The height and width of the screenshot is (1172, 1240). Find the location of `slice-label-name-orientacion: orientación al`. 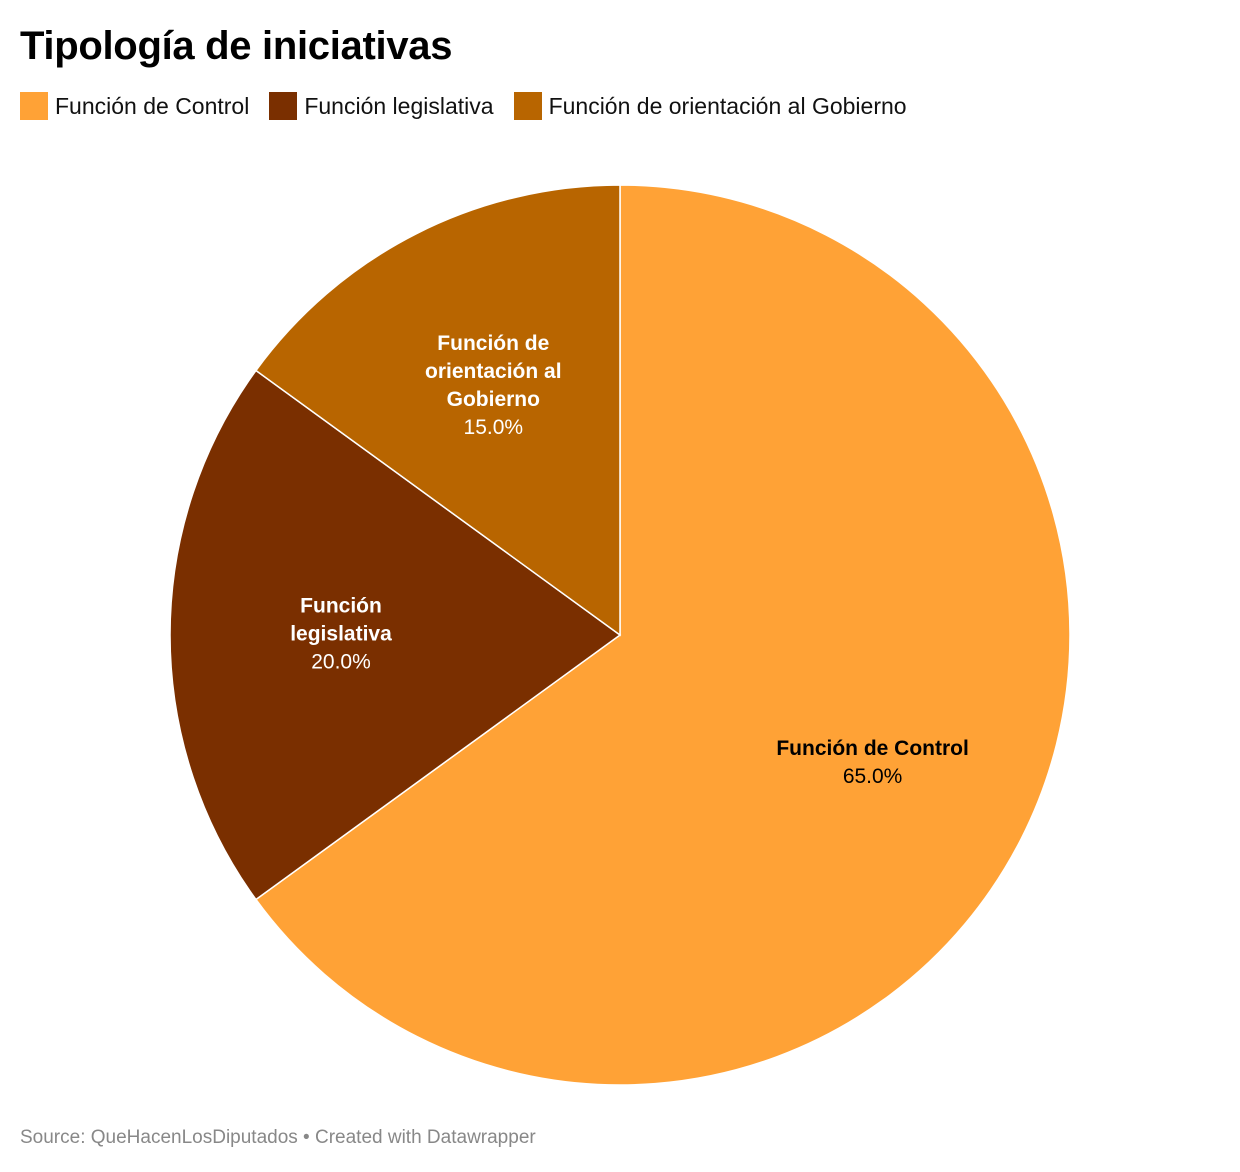

slice-label-name-orientacion: orientación al is located at coordinates (493, 371).